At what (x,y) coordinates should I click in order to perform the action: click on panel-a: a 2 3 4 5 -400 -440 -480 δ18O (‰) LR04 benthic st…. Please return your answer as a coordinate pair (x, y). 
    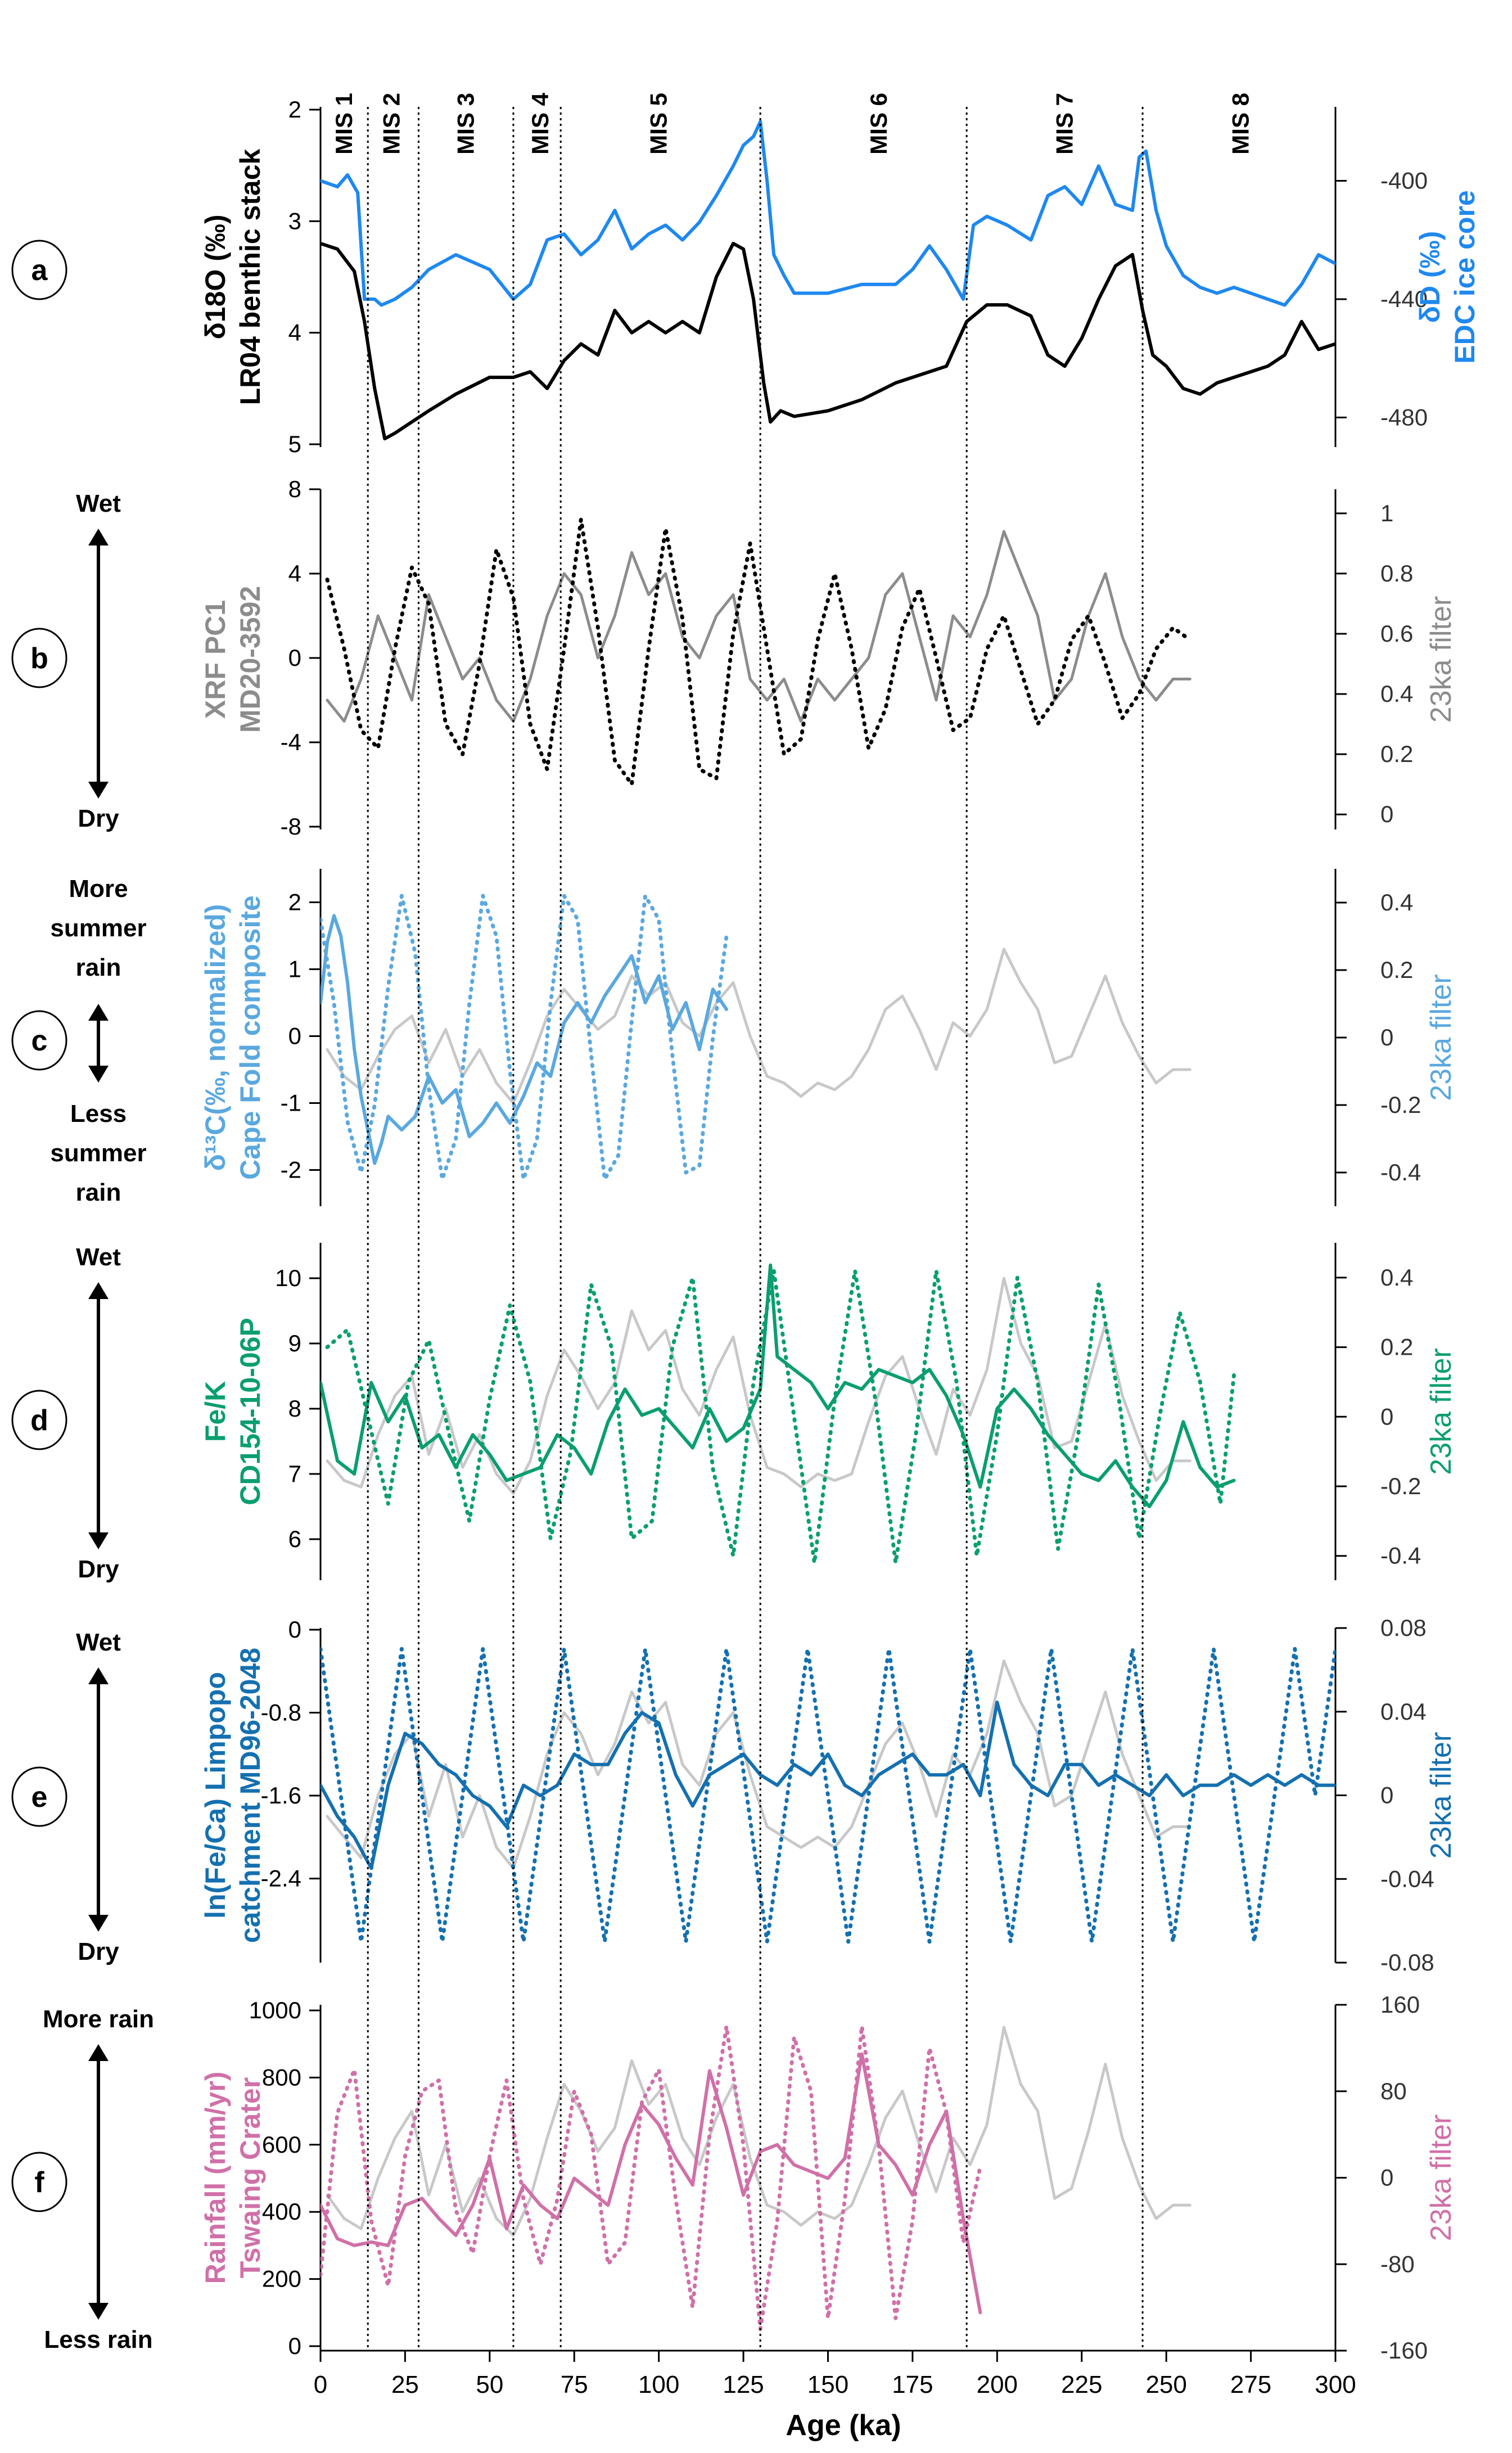
    Looking at the image, I should click on (746, 276).